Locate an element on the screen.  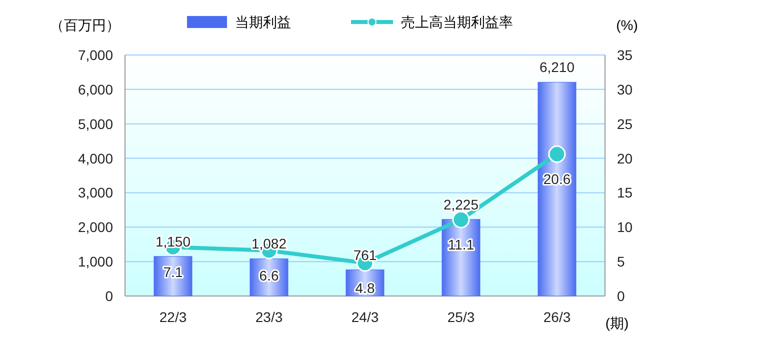
data-label: 11.1 is located at coordinates (461, 244).